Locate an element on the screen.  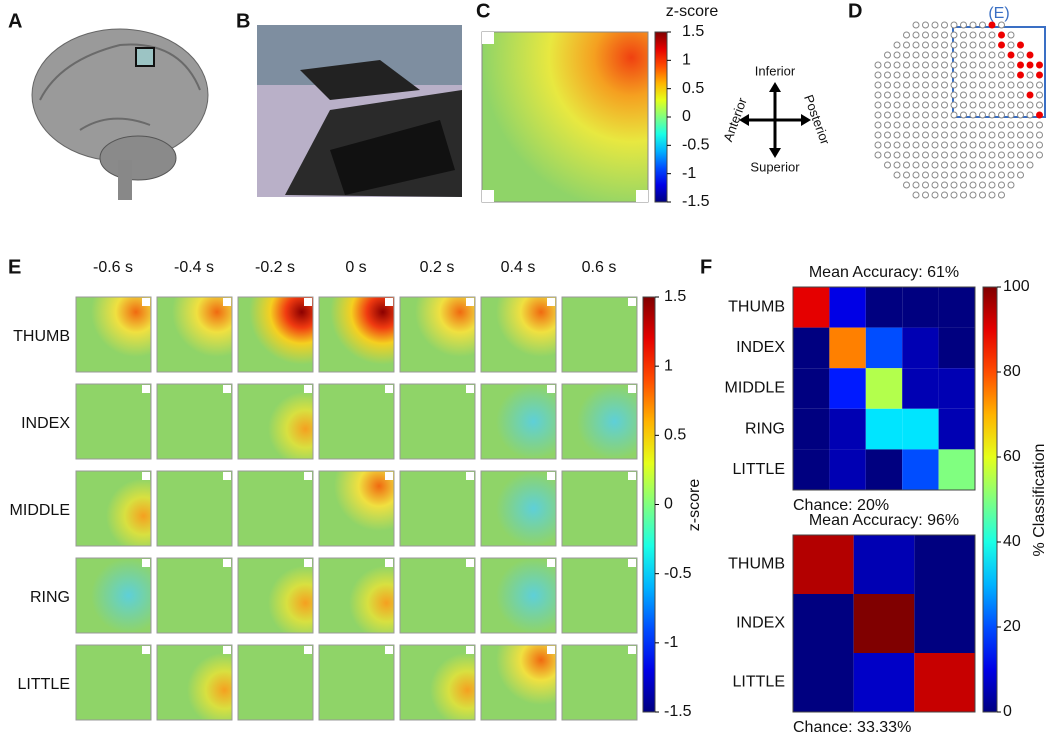
matrix-title: Mean Accuracy: 96% is located at coordinates (884, 520).